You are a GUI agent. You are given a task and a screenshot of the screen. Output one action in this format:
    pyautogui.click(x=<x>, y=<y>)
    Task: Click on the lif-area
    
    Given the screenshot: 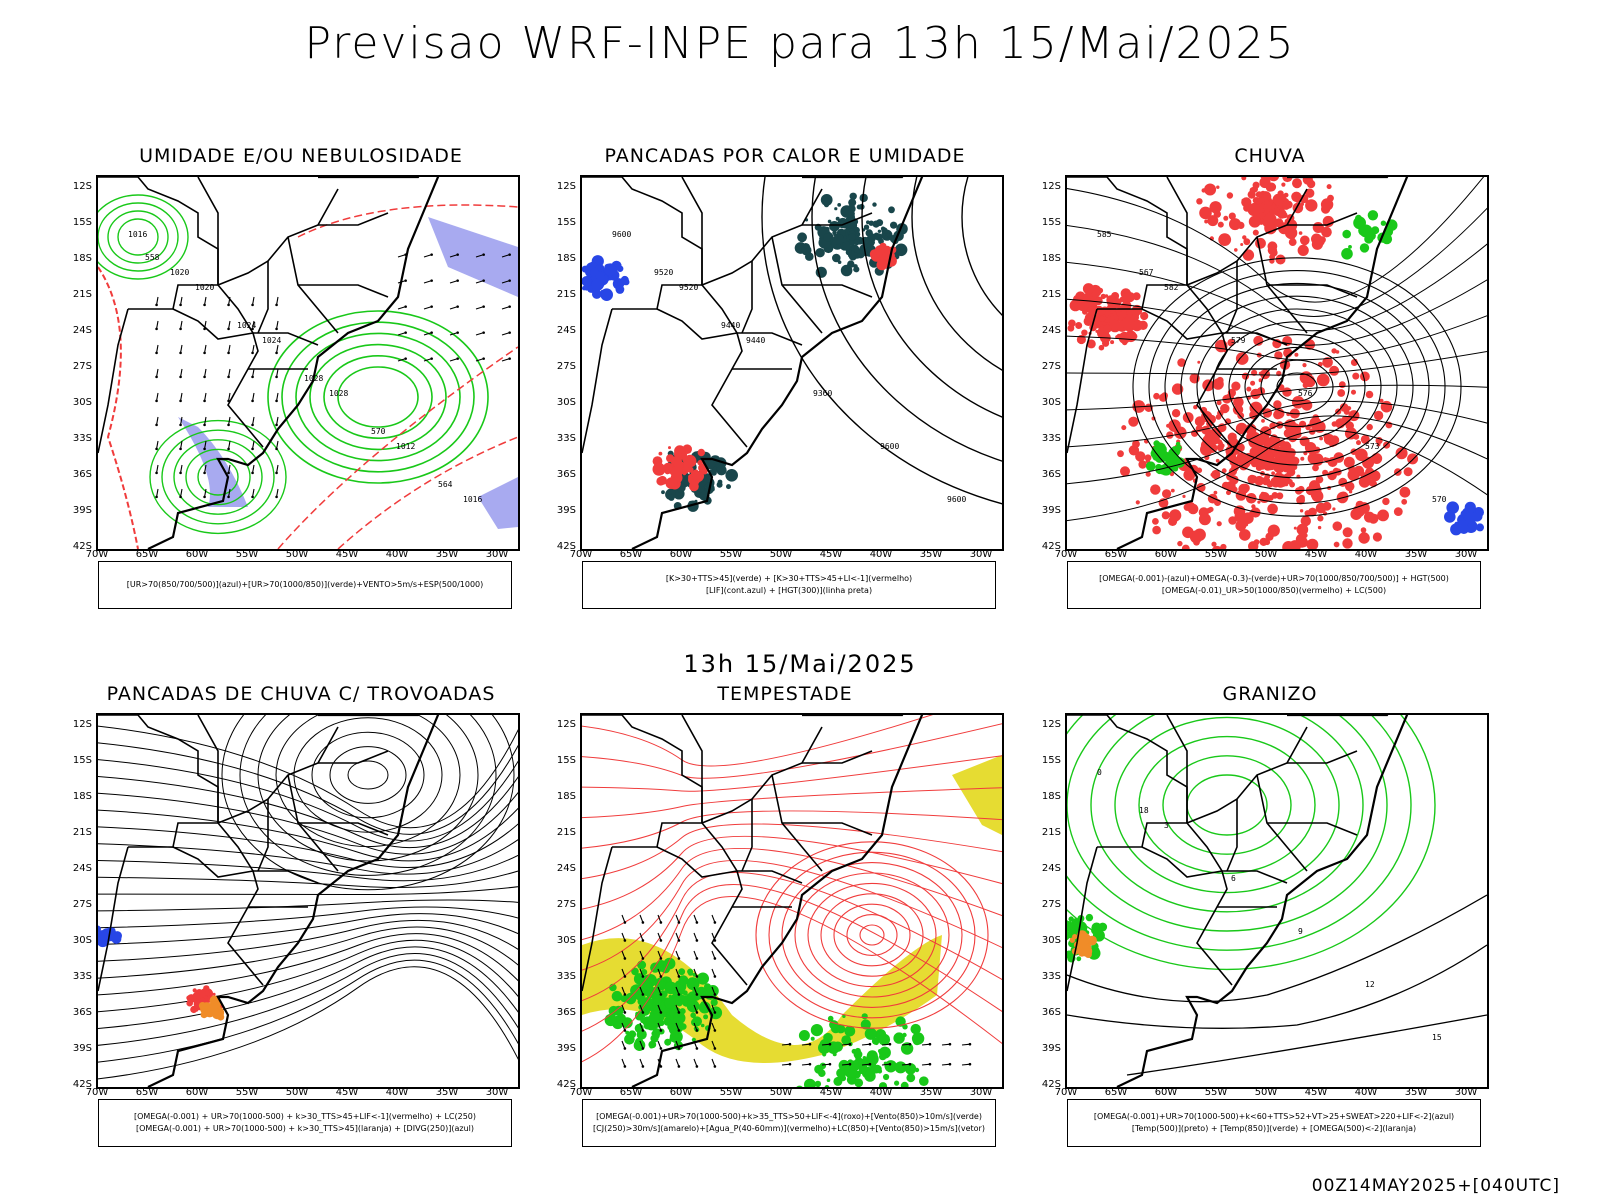 What is the action you would take?
    pyautogui.click(x=585, y=269)
    